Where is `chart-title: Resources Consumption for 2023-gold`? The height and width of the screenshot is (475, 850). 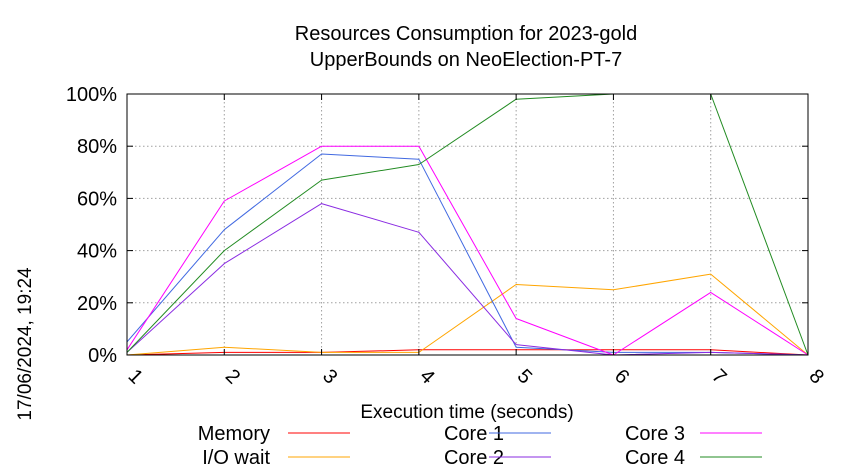
chart-title: Resources Consumption for 2023-gold is located at coordinates (466, 34).